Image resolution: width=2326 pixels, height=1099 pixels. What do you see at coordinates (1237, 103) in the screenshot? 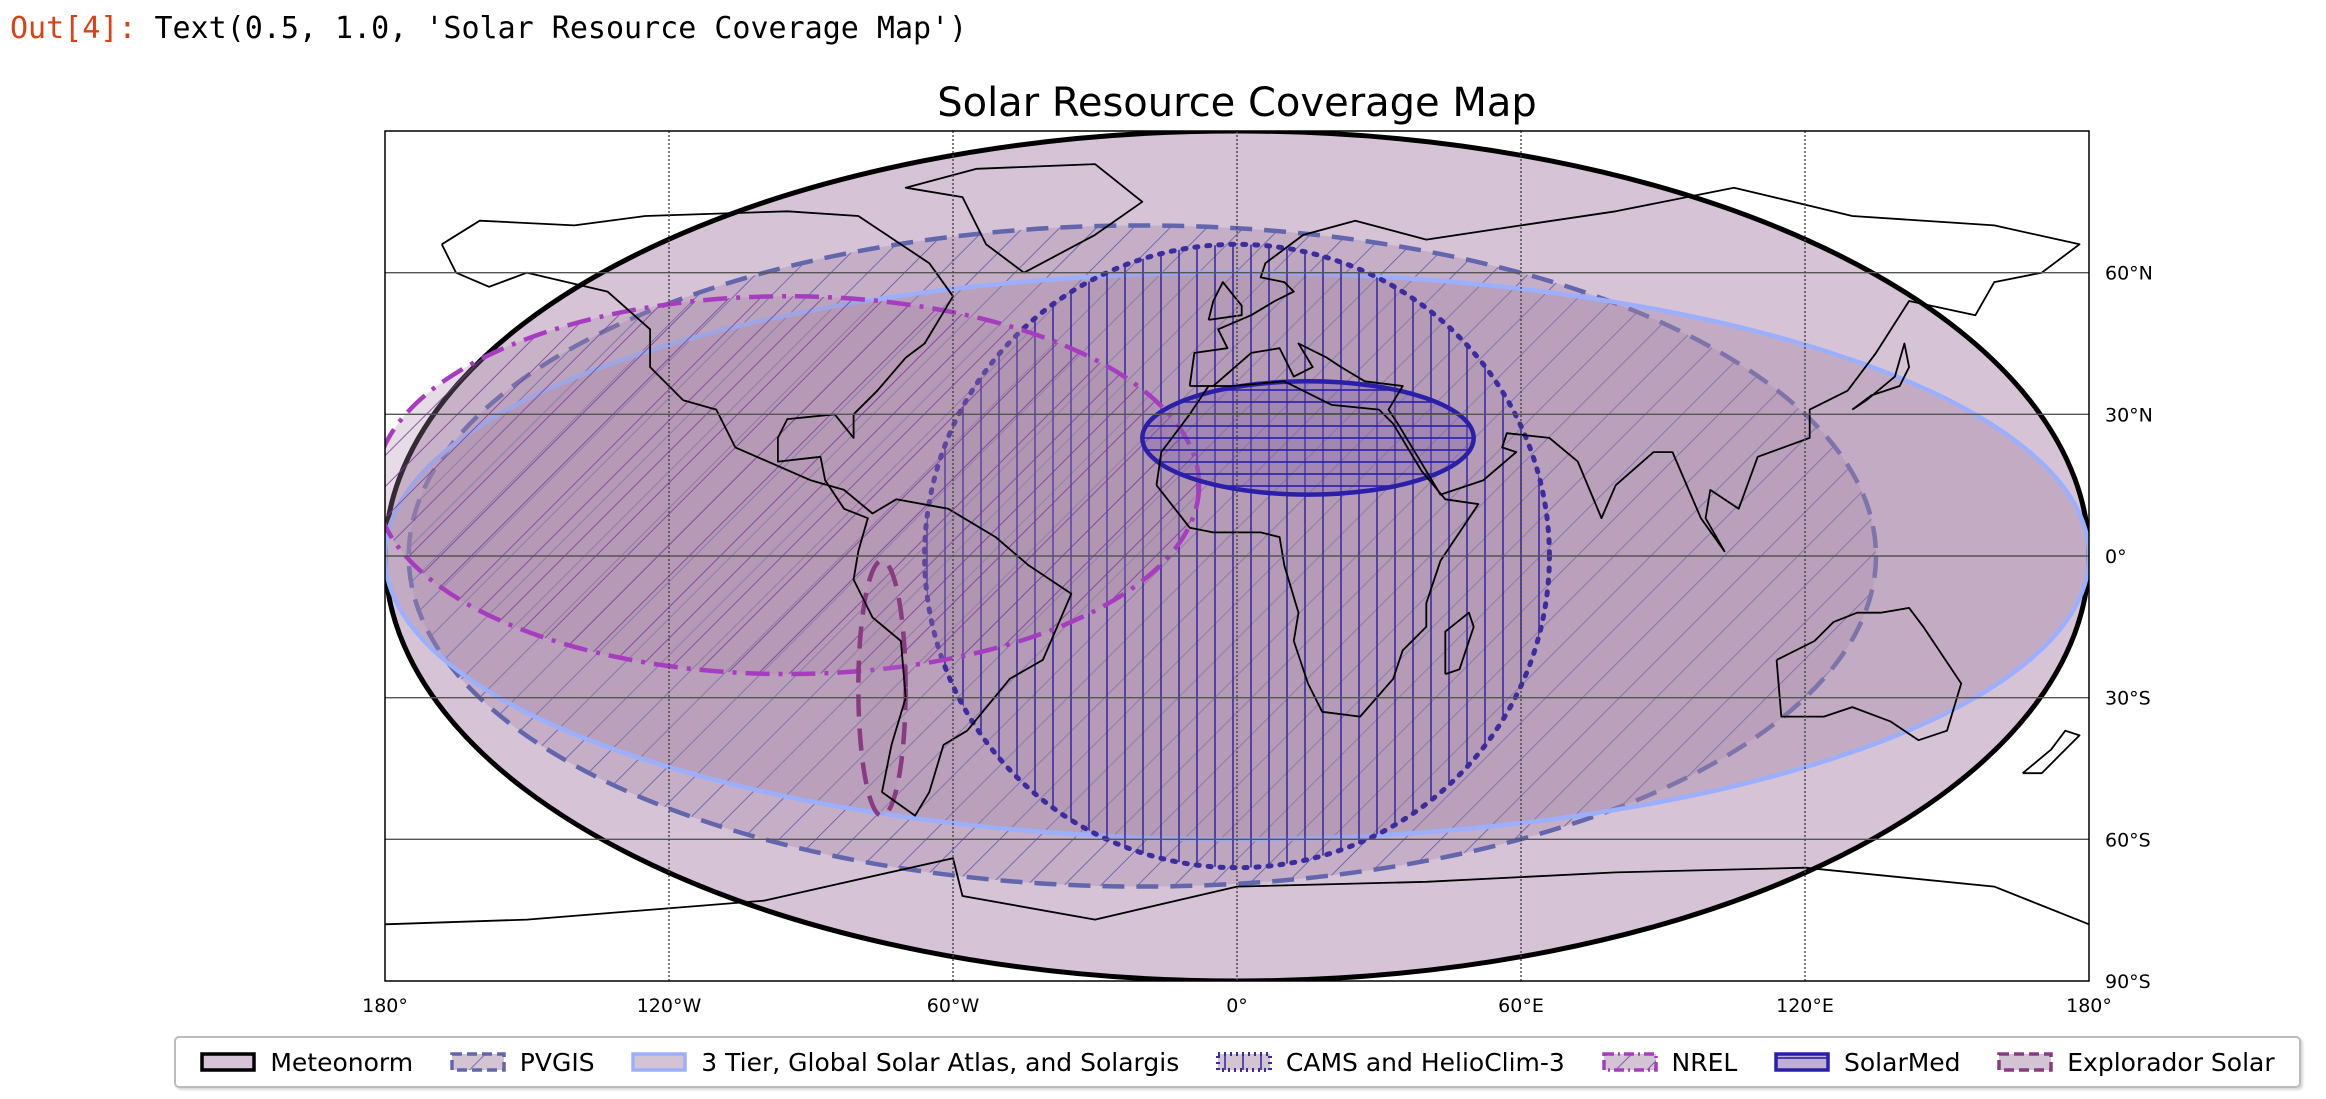
I see `chart-title: Solar Resource Coverage Map` at bounding box center [1237, 103].